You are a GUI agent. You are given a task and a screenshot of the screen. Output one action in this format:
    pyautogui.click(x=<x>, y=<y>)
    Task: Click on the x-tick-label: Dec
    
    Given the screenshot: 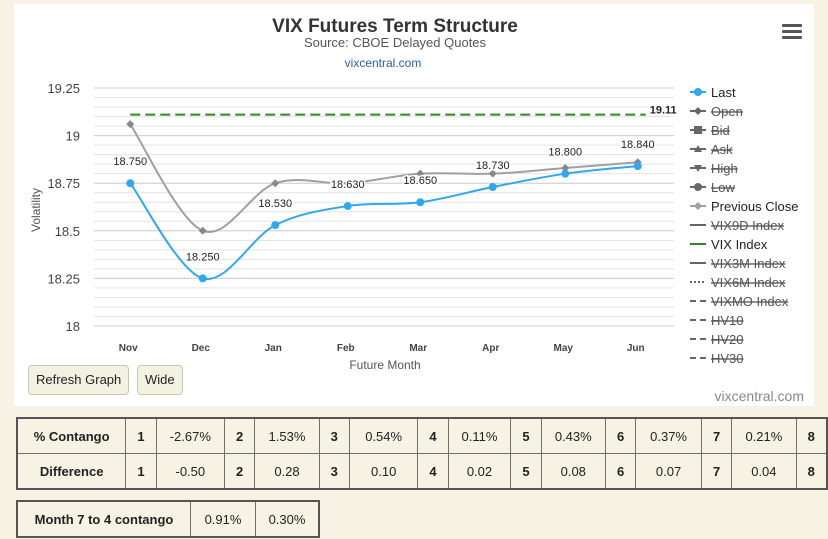 What is the action you would take?
    pyautogui.click(x=201, y=348)
    